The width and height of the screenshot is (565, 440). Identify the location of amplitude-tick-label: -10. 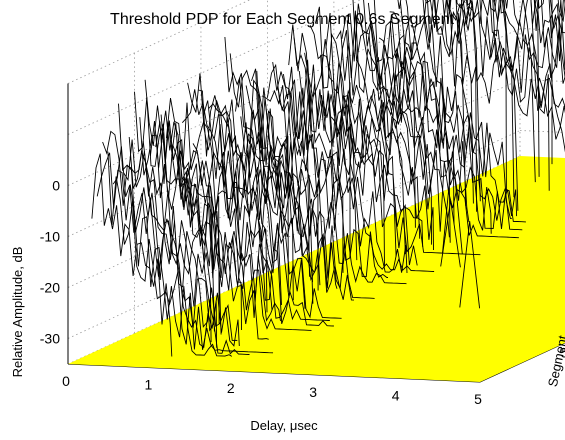
(50, 237).